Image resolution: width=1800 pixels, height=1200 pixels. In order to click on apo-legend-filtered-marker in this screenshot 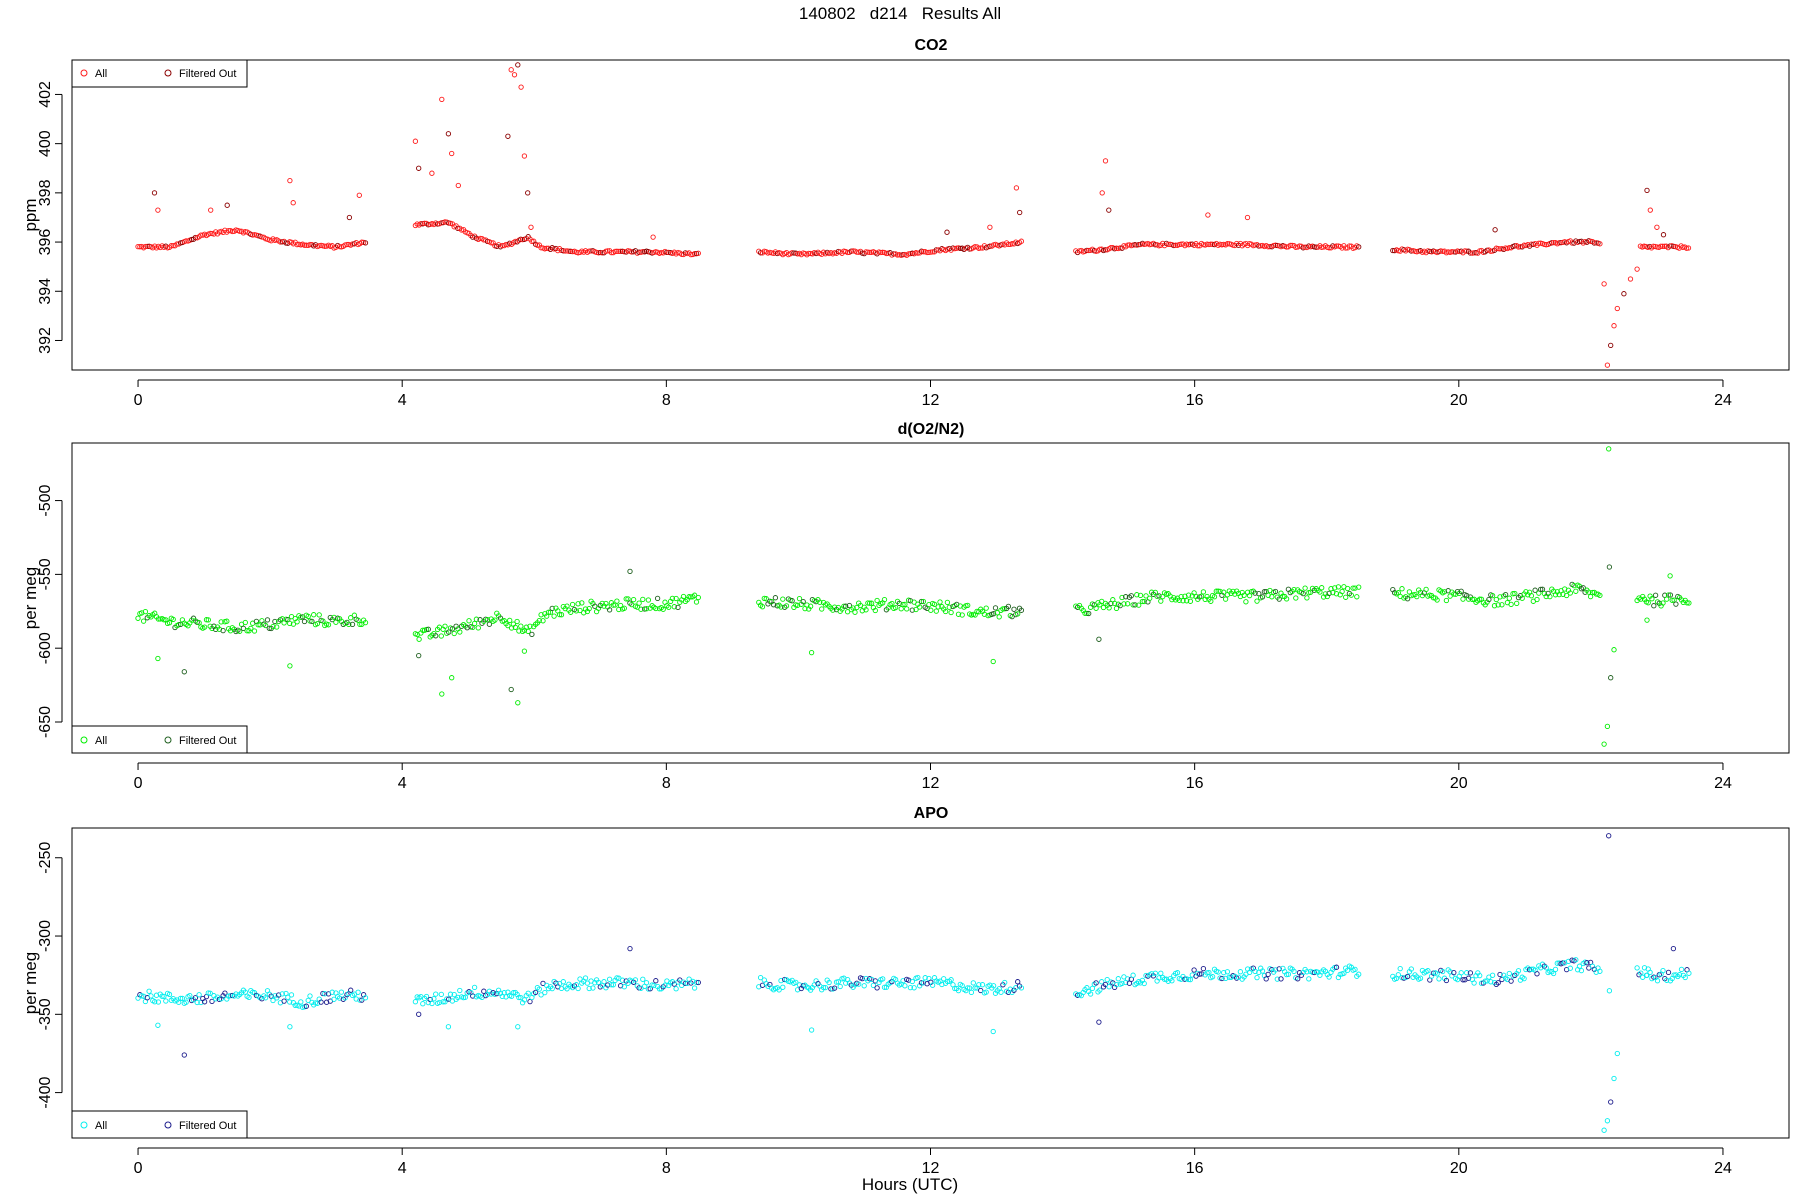, I will do `click(168, 1125)`.